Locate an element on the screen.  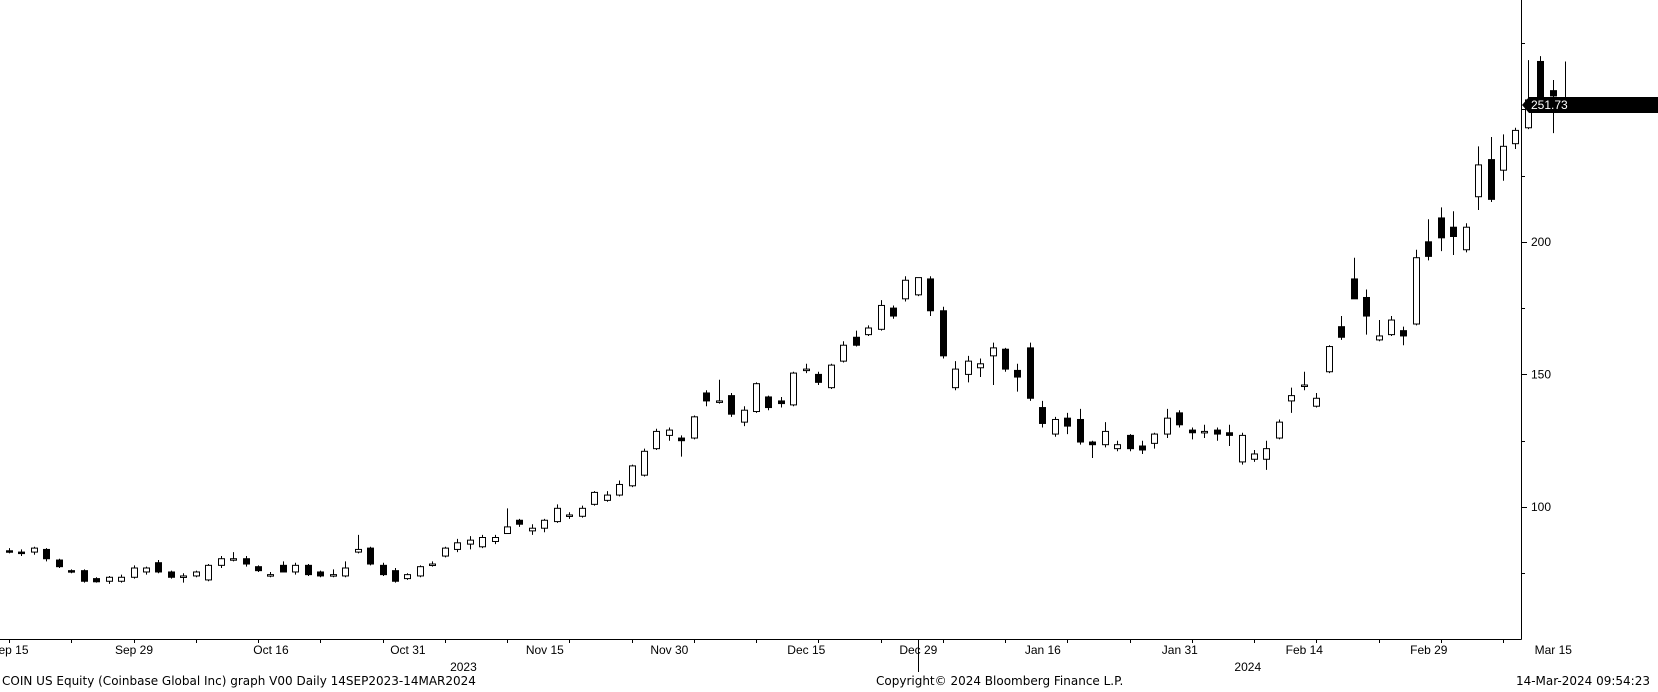
x-tick-label: Dec 15 is located at coordinates (806, 650).